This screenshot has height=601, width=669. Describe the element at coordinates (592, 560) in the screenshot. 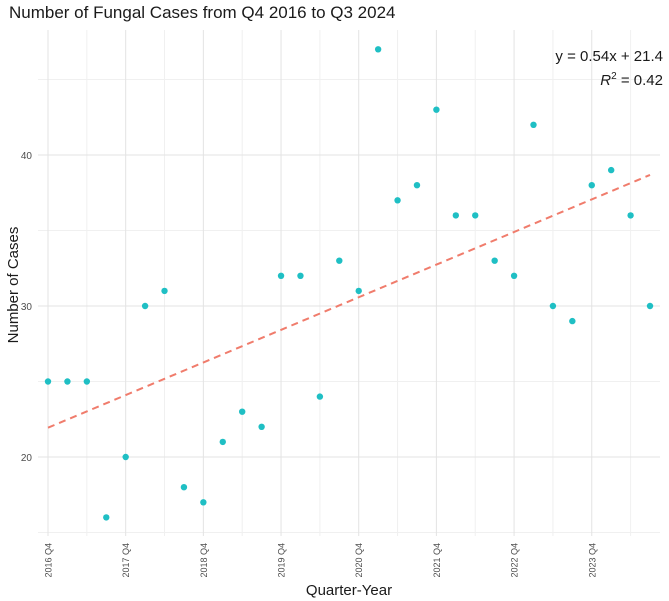

I see `x-tick-label: 2023 Q4` at that location.